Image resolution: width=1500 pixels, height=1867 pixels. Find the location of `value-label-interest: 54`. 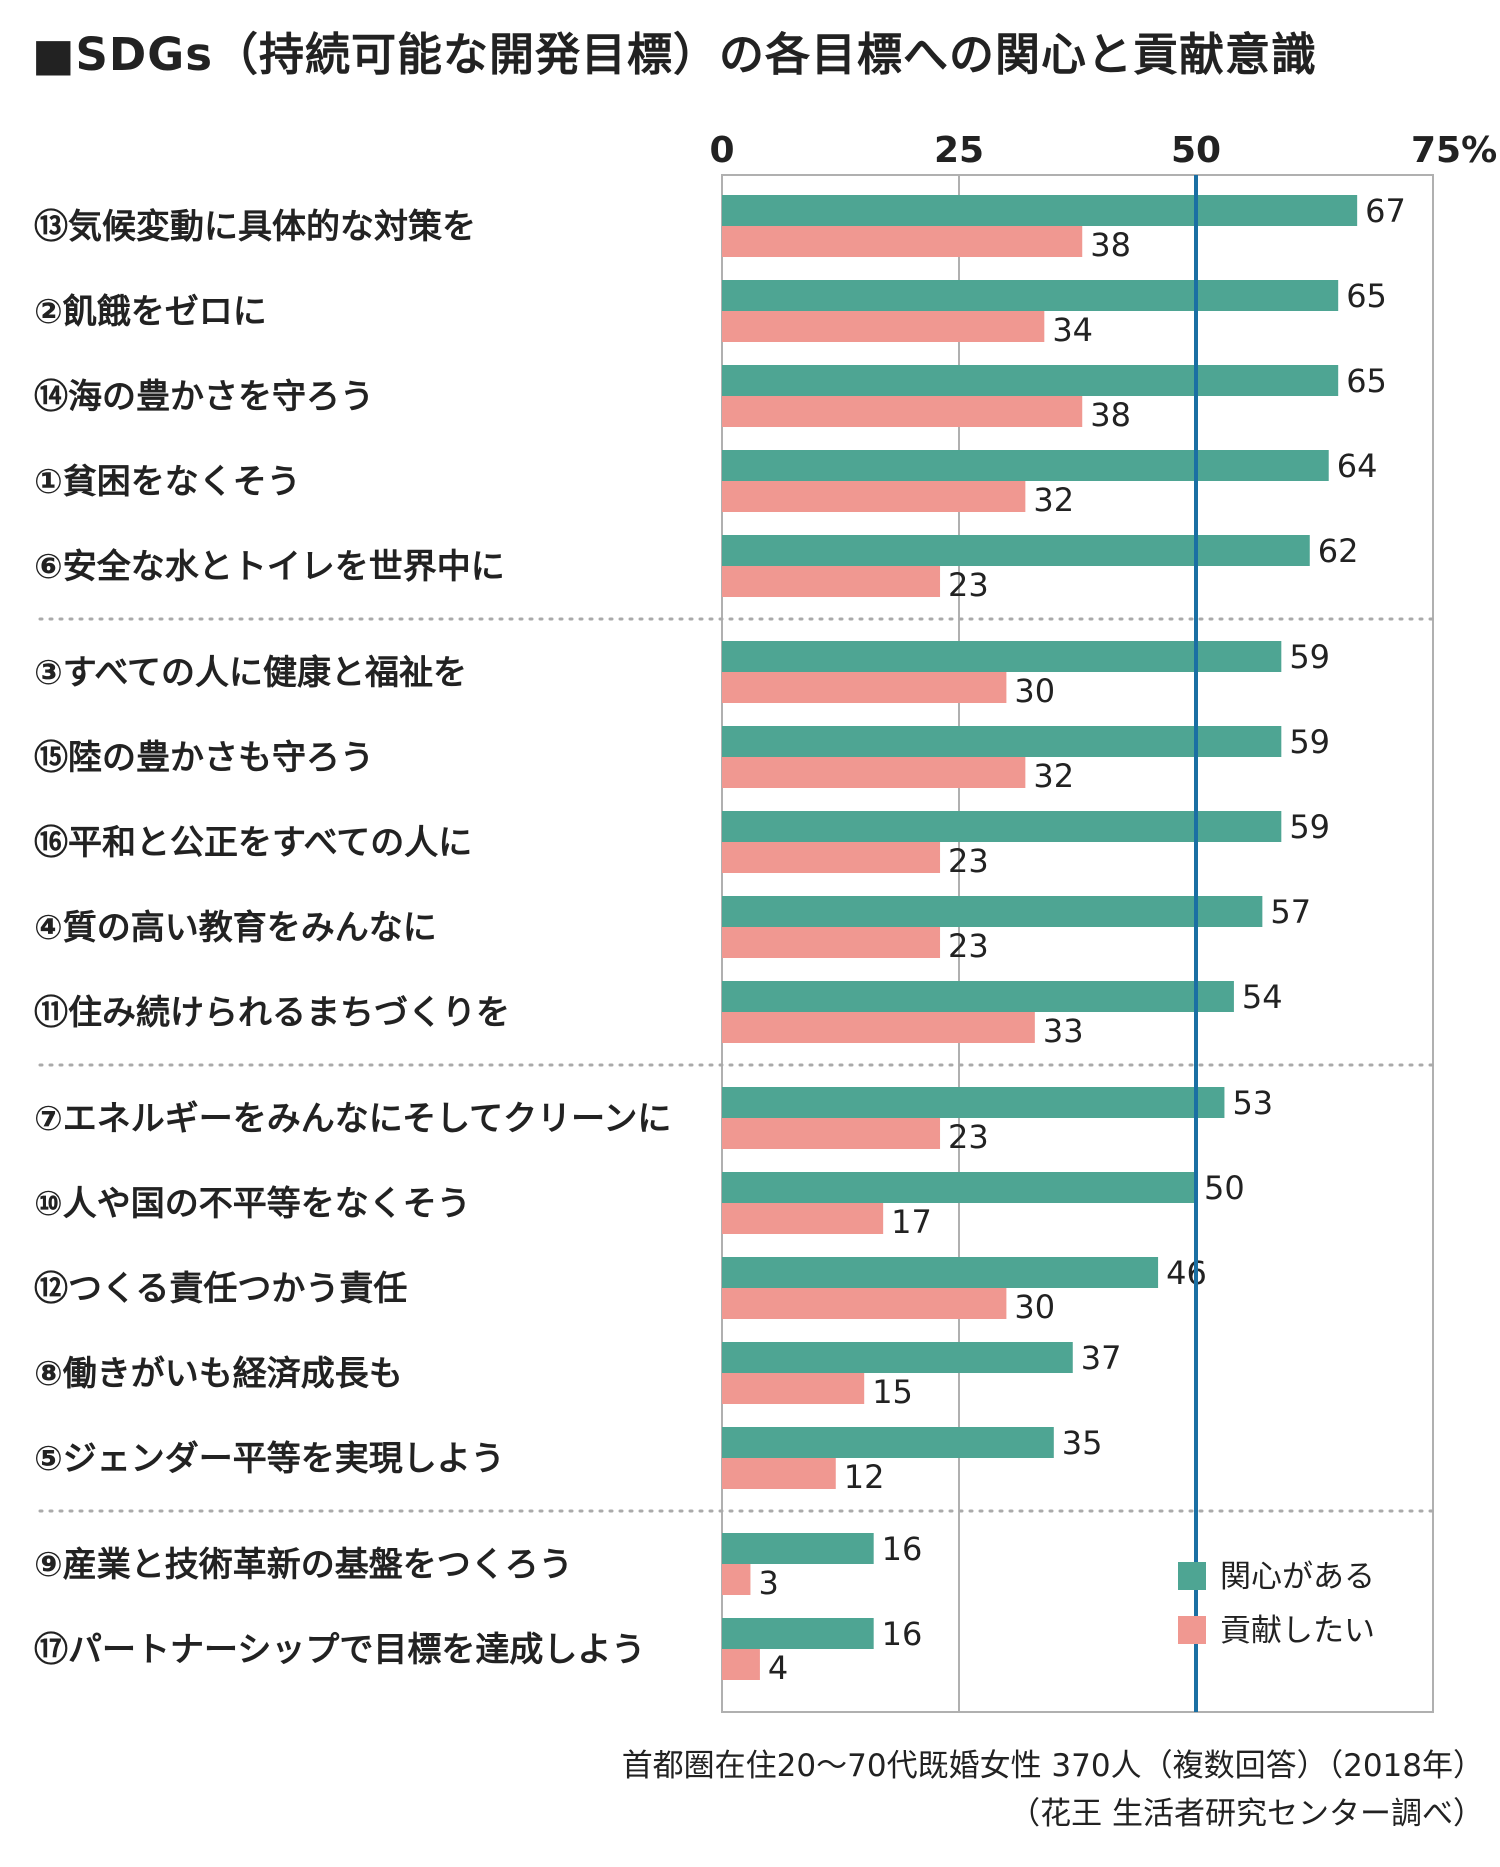

value-label-interest: 54 is located at coordinates (1262, 997).